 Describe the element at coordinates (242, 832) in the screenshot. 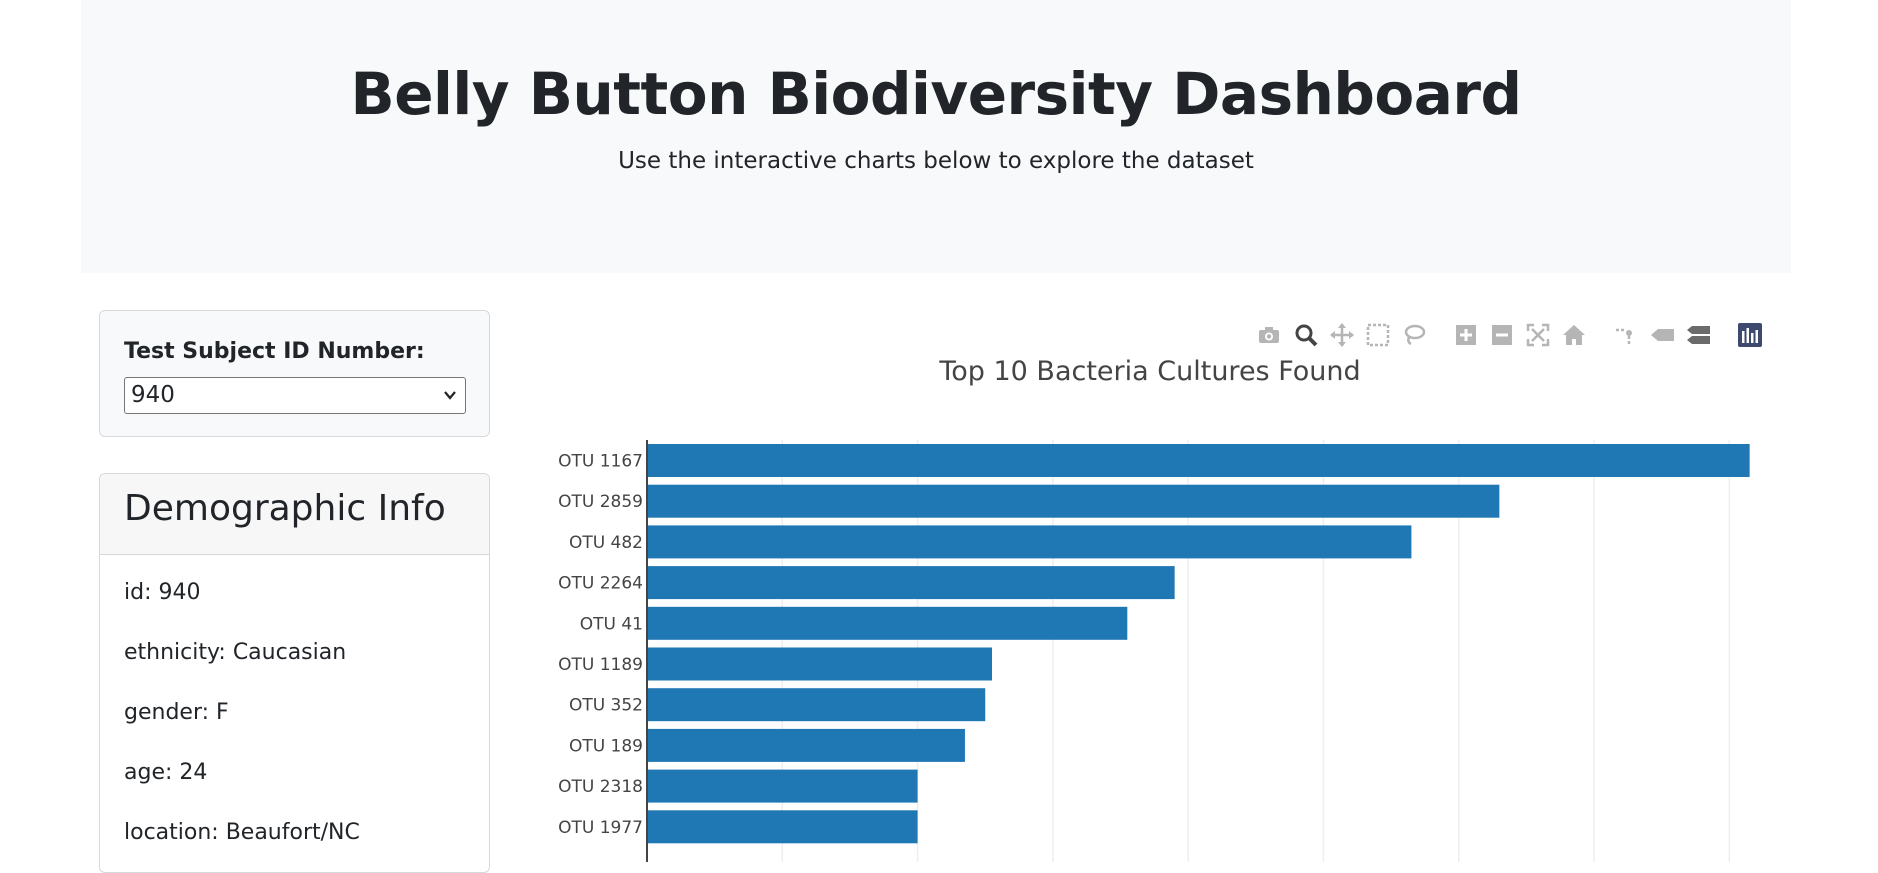

I see `demographic-row: location: Beaufort/NC` at that location.